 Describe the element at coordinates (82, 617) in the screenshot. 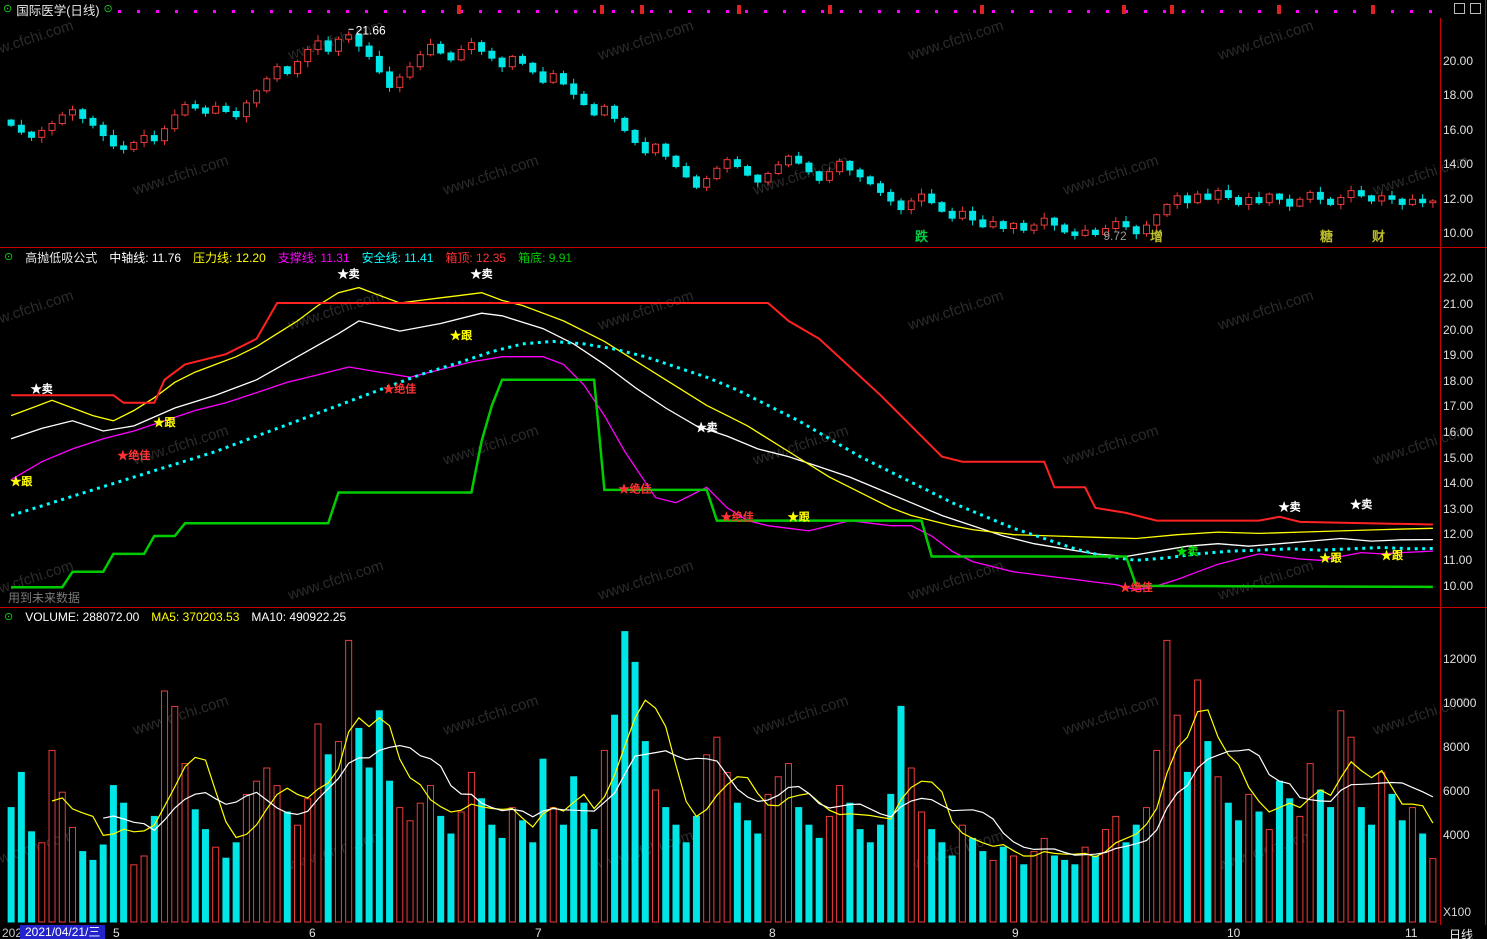

I see `volume-legend-item: VOLUME: 288072.00` at that location.